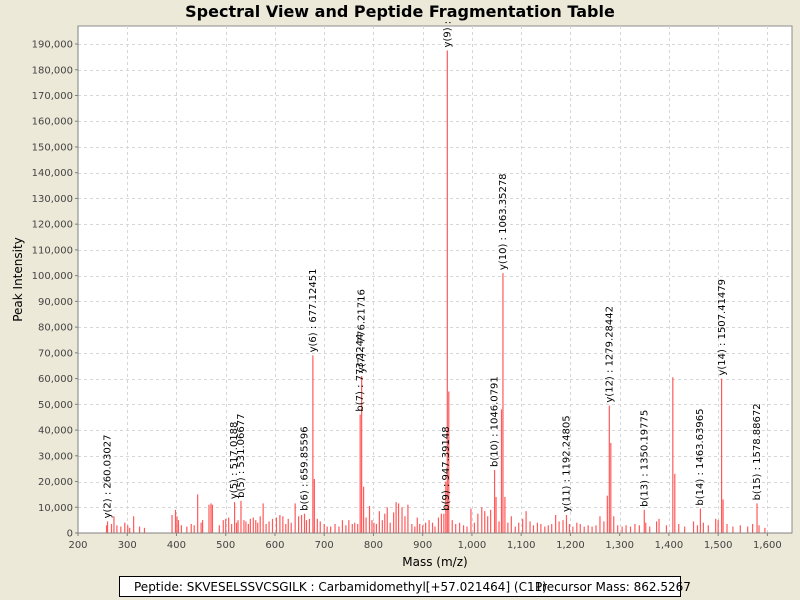  What do you see at coordinates (55, 405) in the screenshot?
I see `y-tick-label: 50,000` at bounding box center [55, 405].